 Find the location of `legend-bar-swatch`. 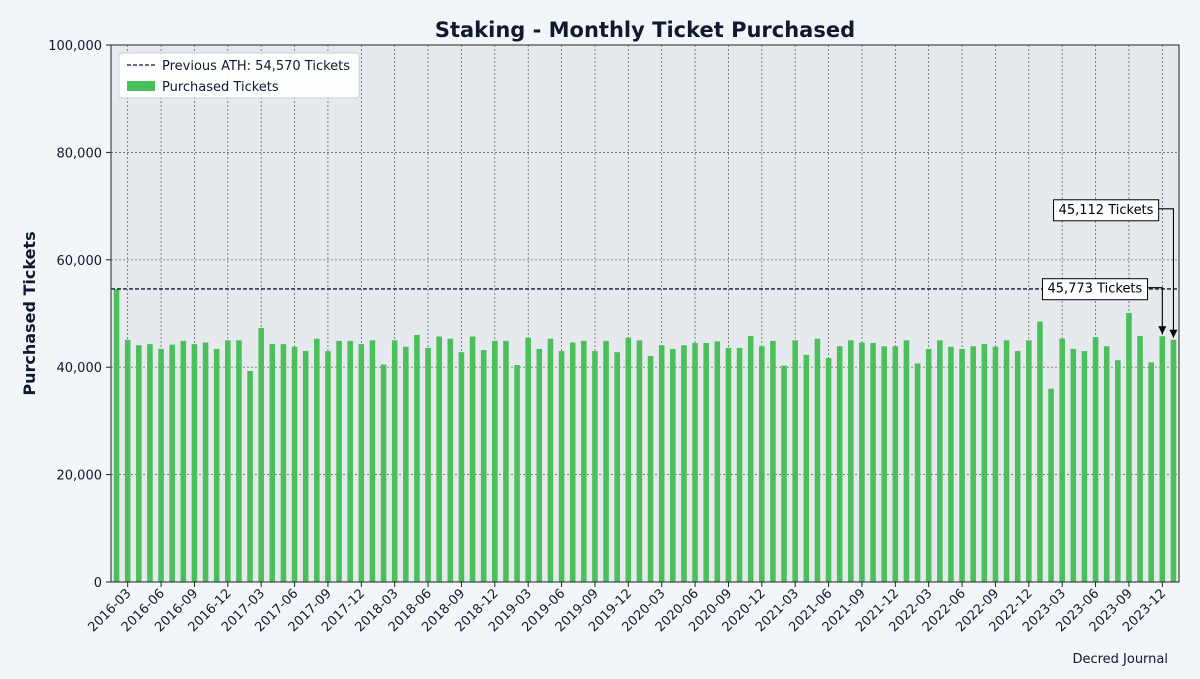

legend-bar-swatch is located at coordinates (141, 86).